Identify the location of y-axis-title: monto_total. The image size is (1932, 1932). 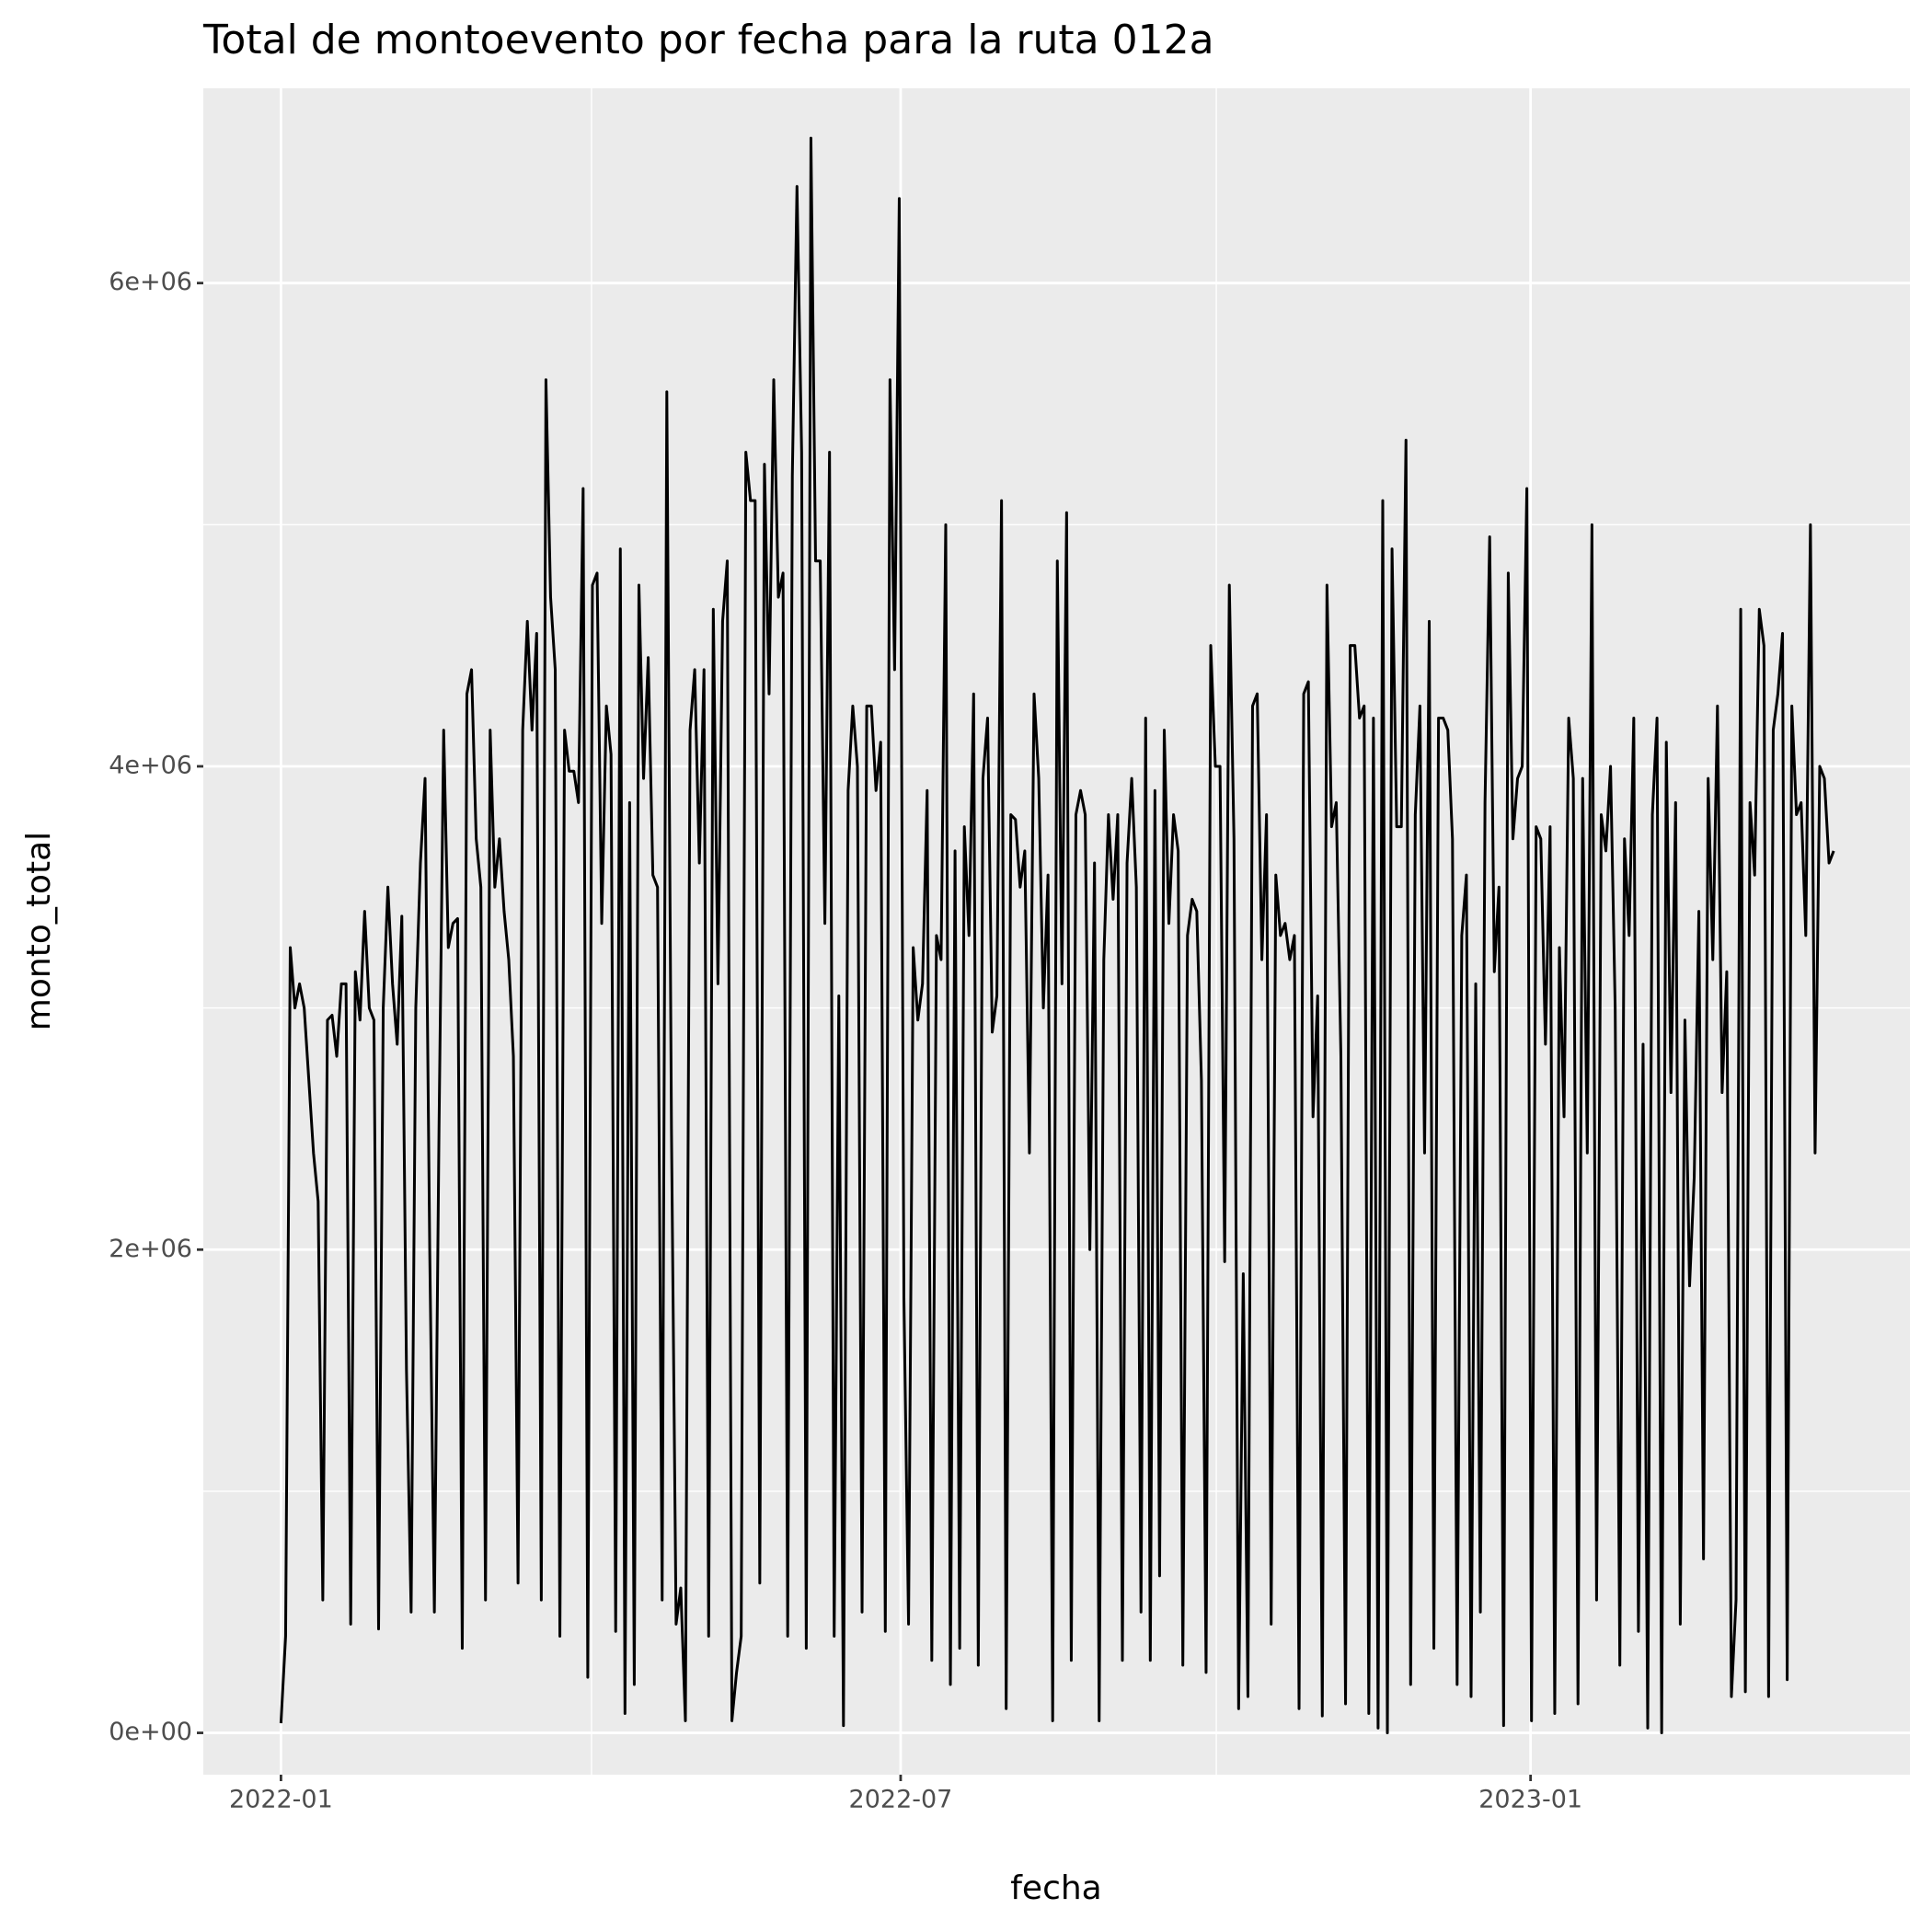
(39, 931).